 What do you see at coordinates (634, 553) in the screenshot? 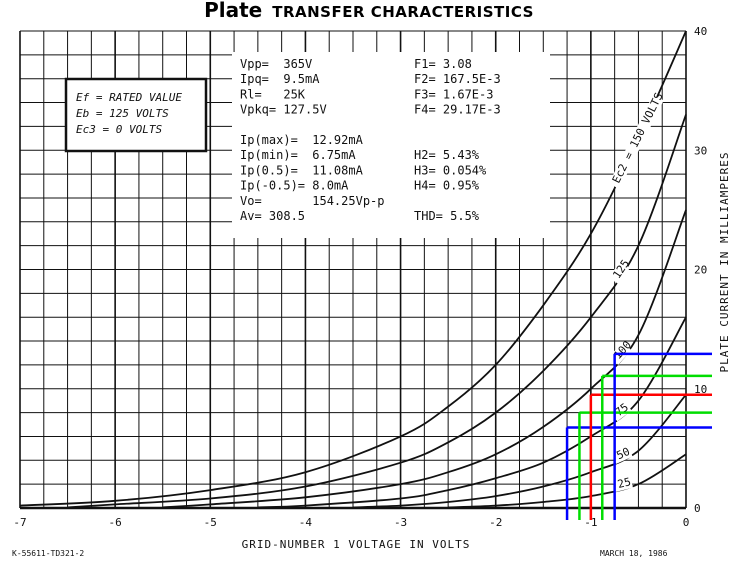
I see `footer-right: MARCH 18, 1986` at bounding box center [634, 553].